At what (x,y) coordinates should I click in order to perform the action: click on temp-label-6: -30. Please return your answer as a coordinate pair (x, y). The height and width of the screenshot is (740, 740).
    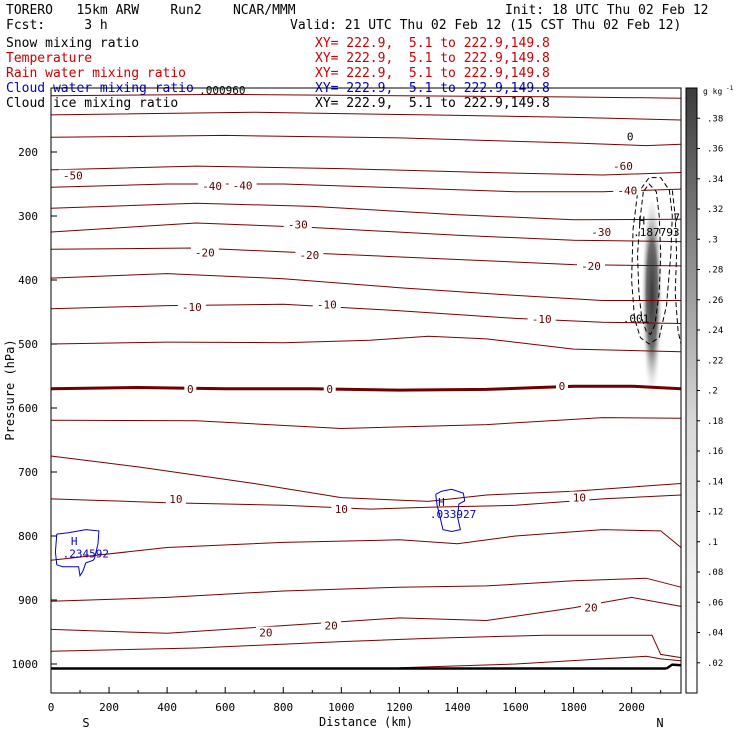
    Looking at the image, I should click on (601, 232).